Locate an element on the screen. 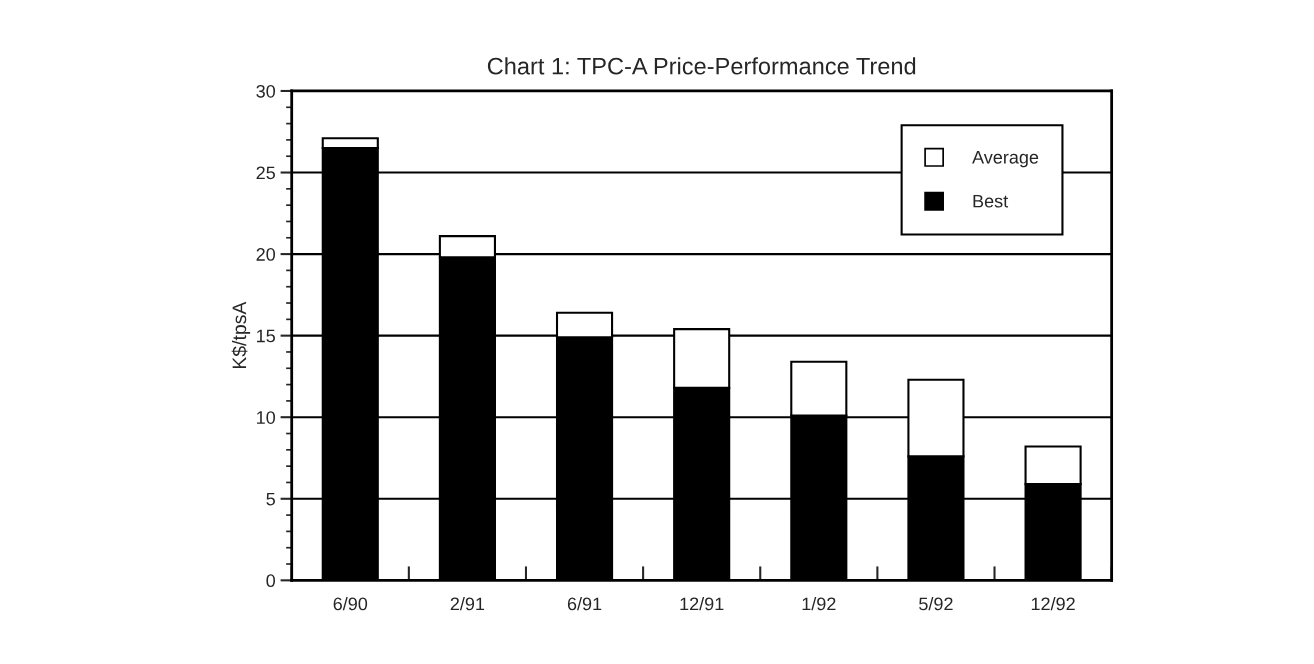 The image size is (1314, 664). y-tick-label: 30 is located at coordinates (266, 91).